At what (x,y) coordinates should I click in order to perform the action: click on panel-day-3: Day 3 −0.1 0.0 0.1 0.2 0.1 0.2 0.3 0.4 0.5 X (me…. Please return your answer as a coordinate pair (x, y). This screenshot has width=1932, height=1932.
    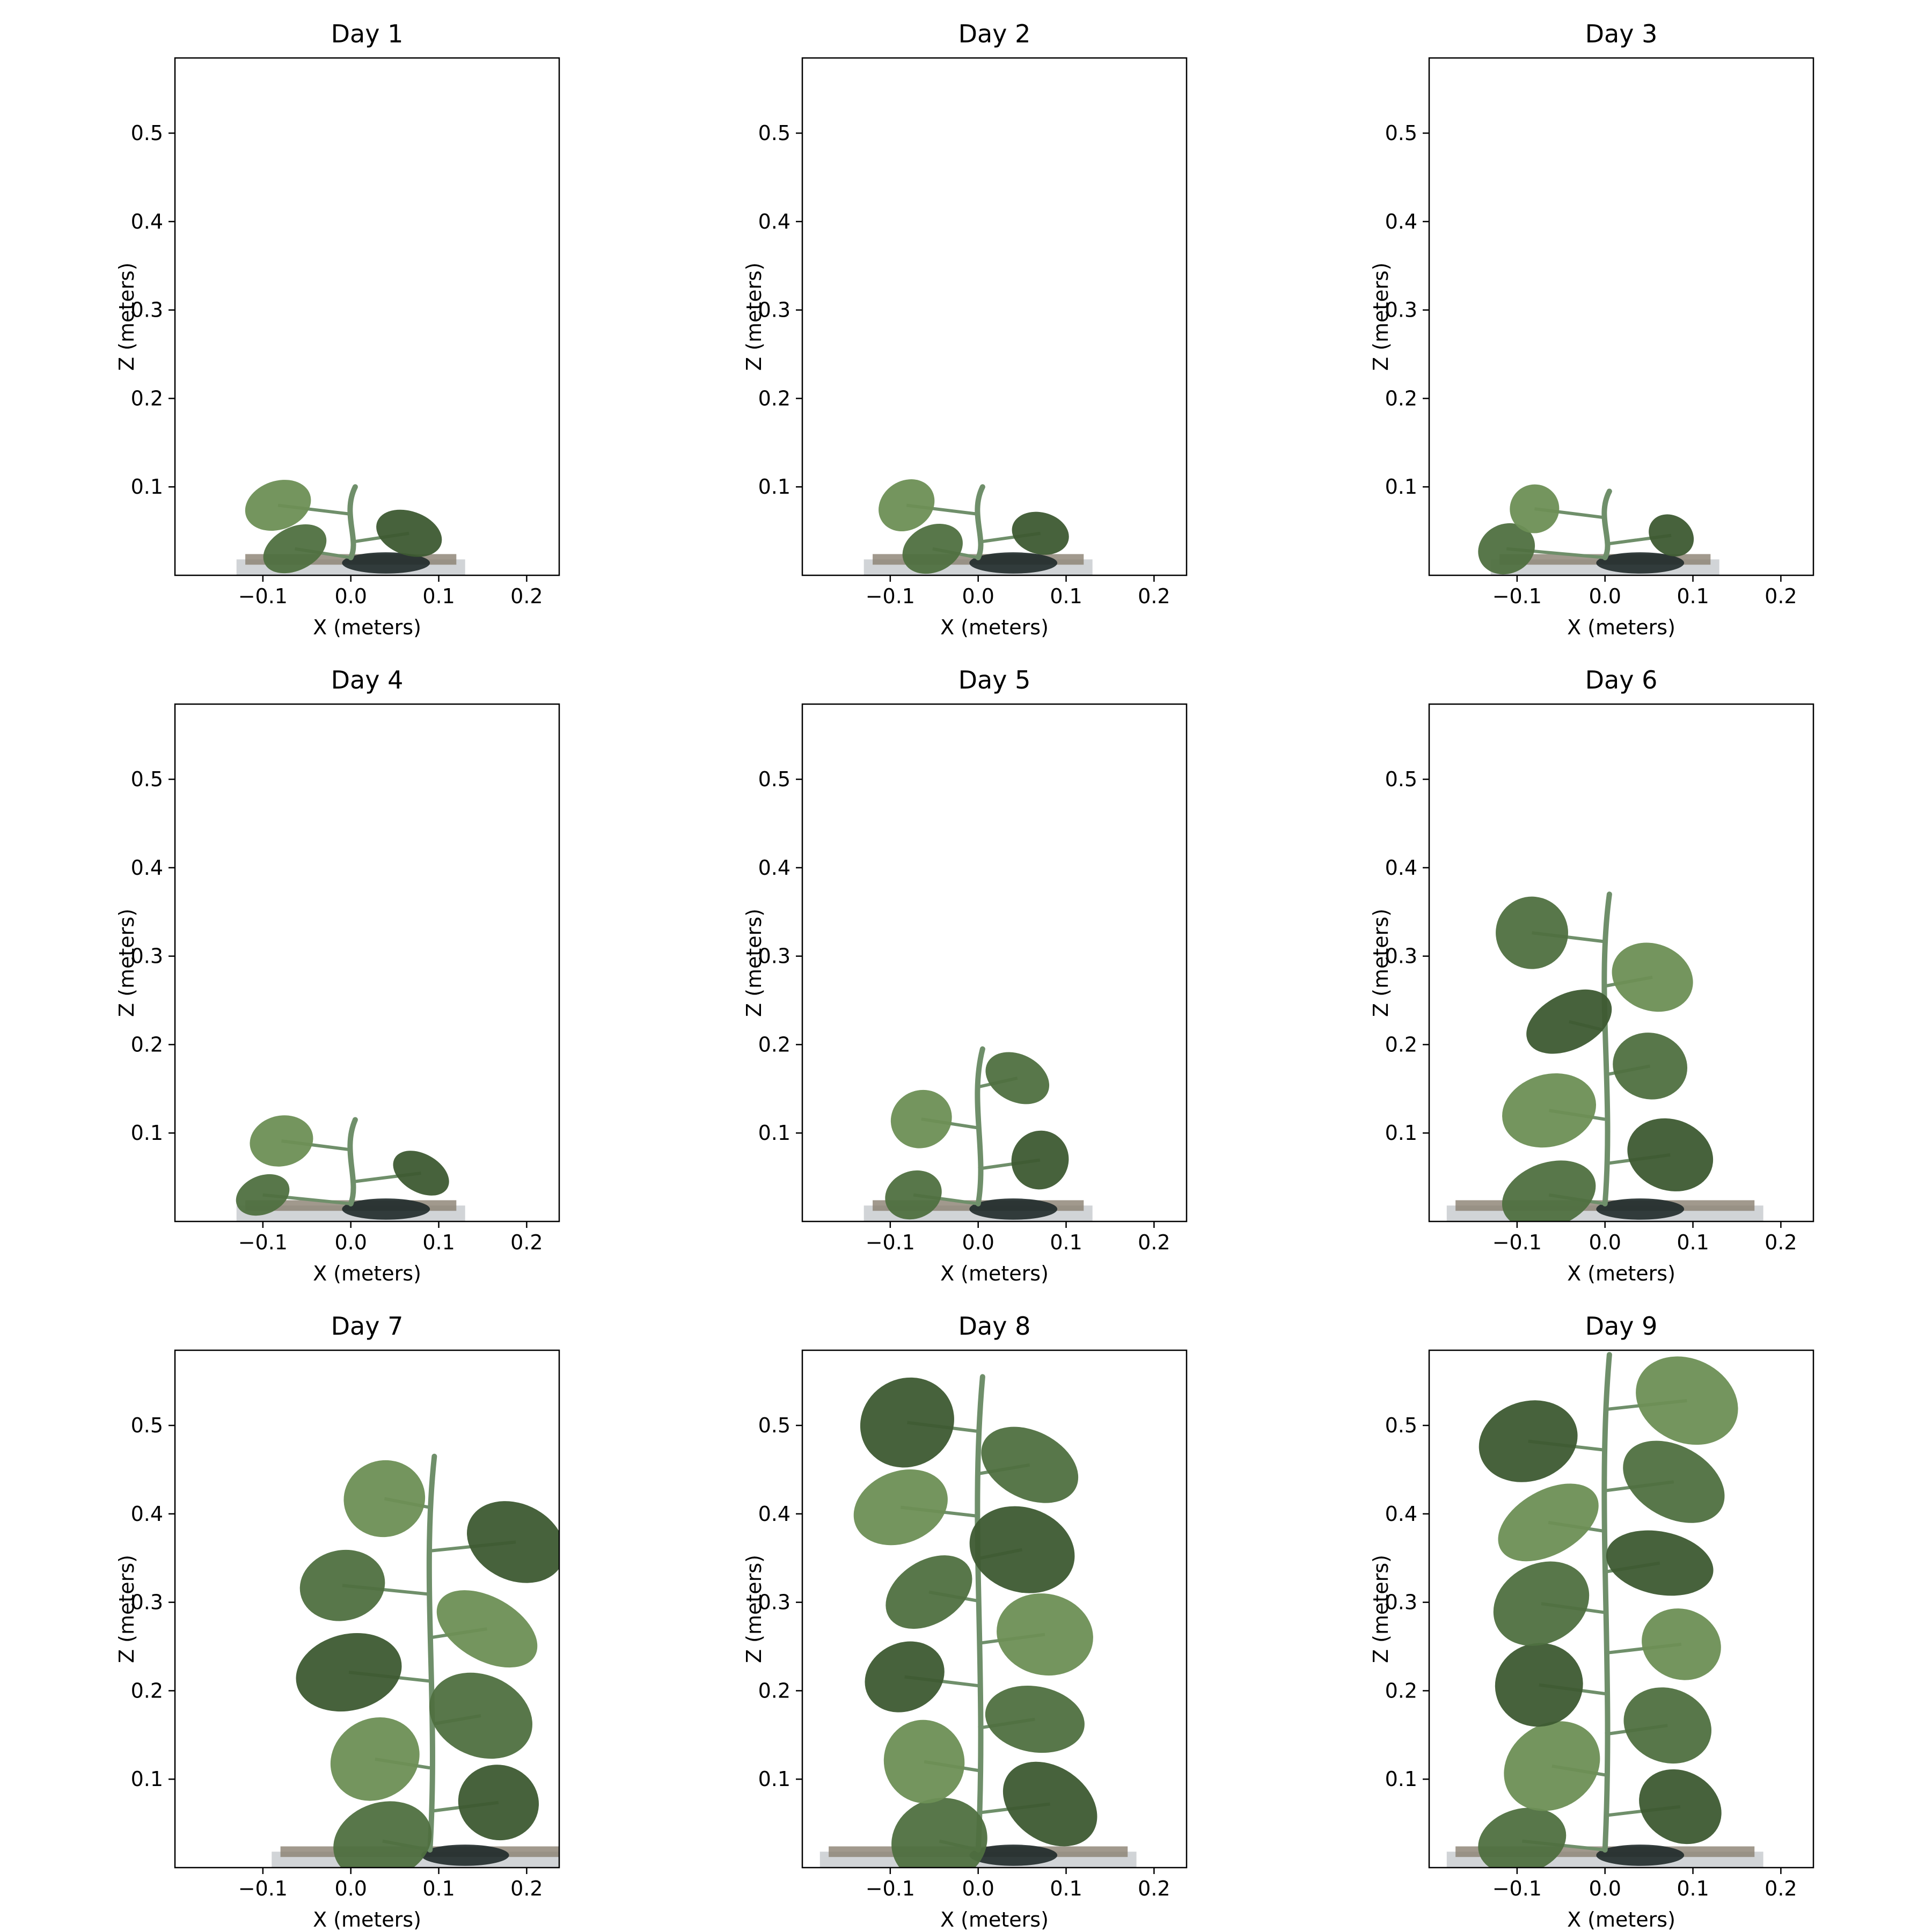
    Looking at the image, I should click on (1549, 319).